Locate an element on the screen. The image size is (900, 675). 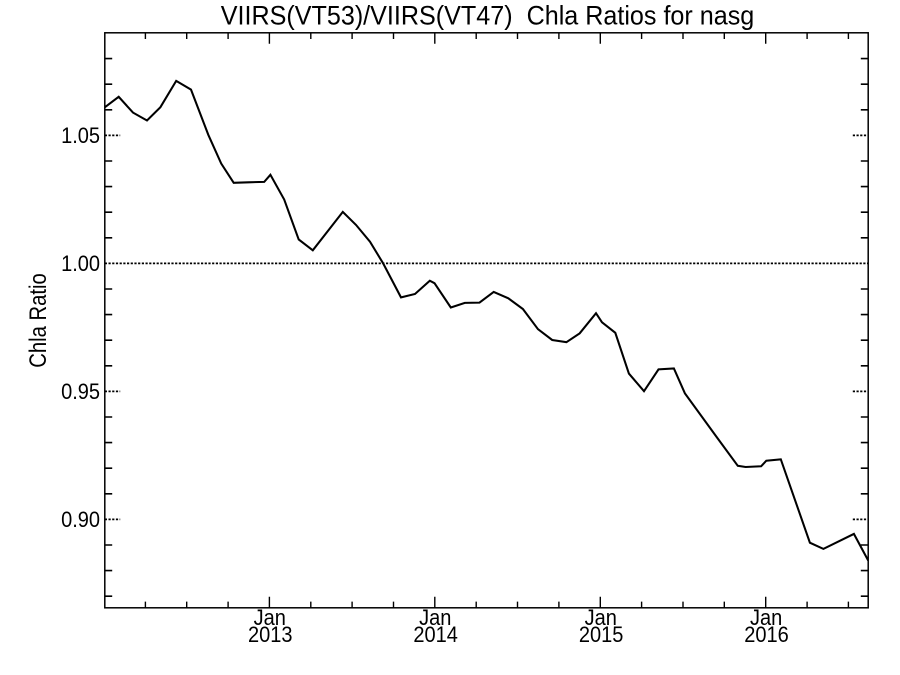
svg-text: 2015 is located at coordinates (601, 635).